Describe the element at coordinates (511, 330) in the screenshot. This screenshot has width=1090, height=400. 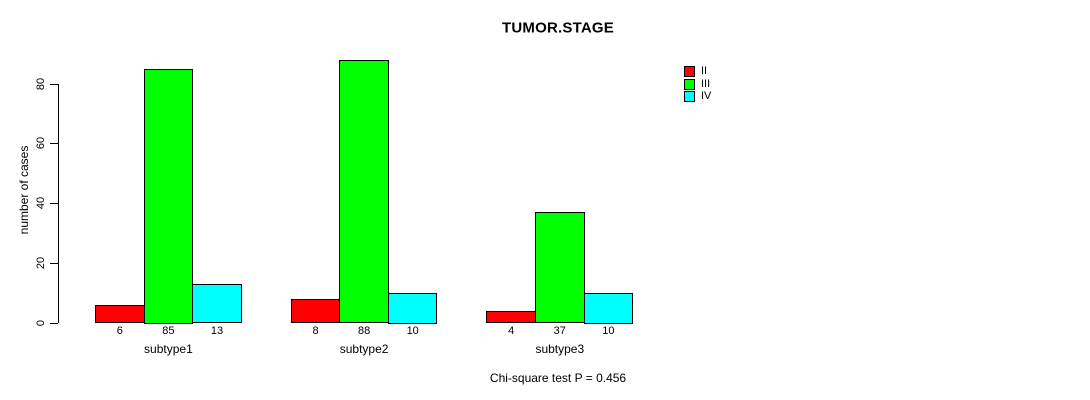
I see `bar-value-label: 4` at that location.